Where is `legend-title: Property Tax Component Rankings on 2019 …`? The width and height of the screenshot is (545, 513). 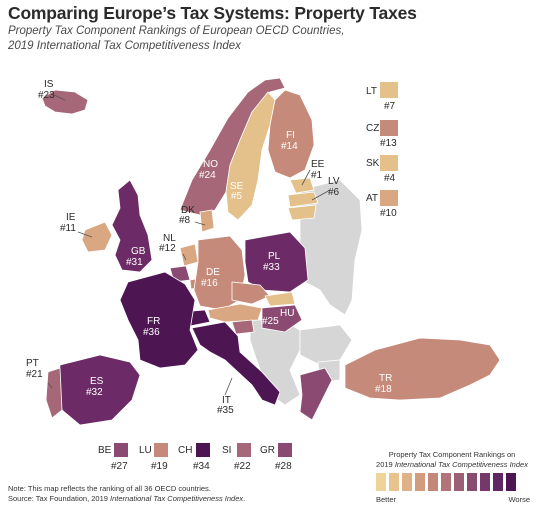 legend-title: Property Tax Component Rankings on 2019 … is located at coordinates (452, 460).